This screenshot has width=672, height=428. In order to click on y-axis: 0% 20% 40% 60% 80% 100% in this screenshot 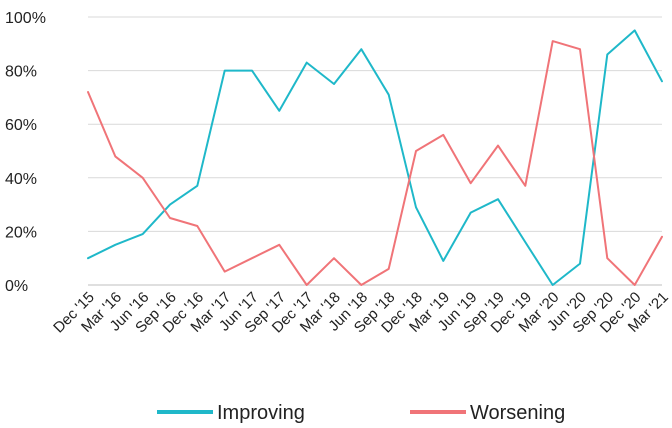, I will do `click(25, 152)`.